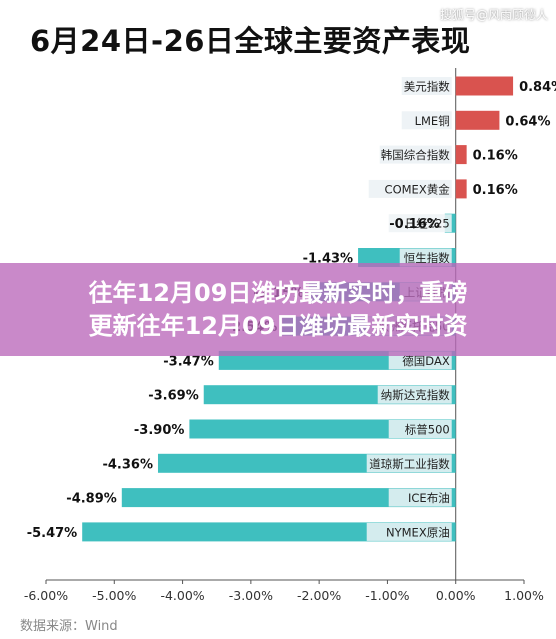  Describe the element at coordinates (127, 464) in the screenshot. I see `value-label: -4.36%` at that location.